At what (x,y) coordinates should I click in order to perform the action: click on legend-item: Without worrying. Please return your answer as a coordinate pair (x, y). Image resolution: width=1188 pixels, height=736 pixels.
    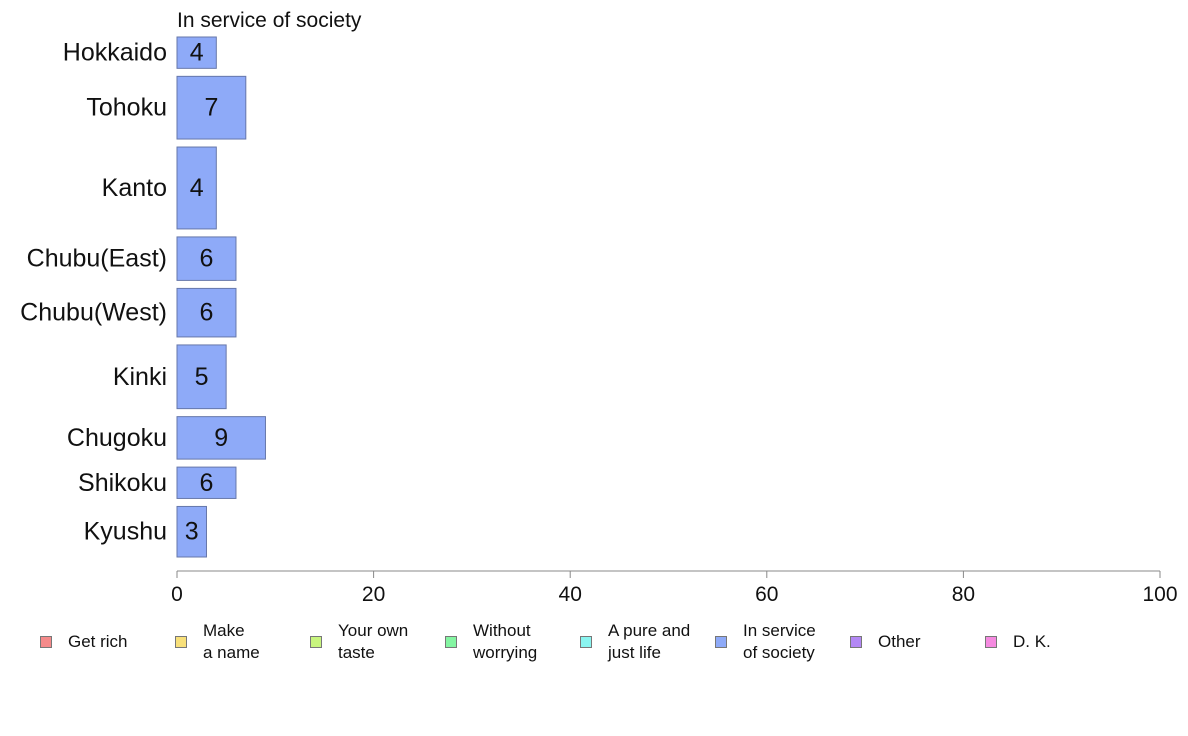
    Looking at the image, I should click on (491, 642).